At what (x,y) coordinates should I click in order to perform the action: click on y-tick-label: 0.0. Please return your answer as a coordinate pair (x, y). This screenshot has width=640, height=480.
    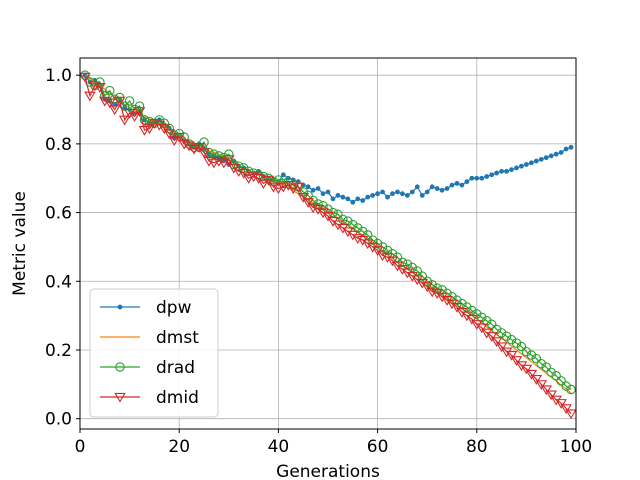
    Looking at the image, I should click on (58, 420).